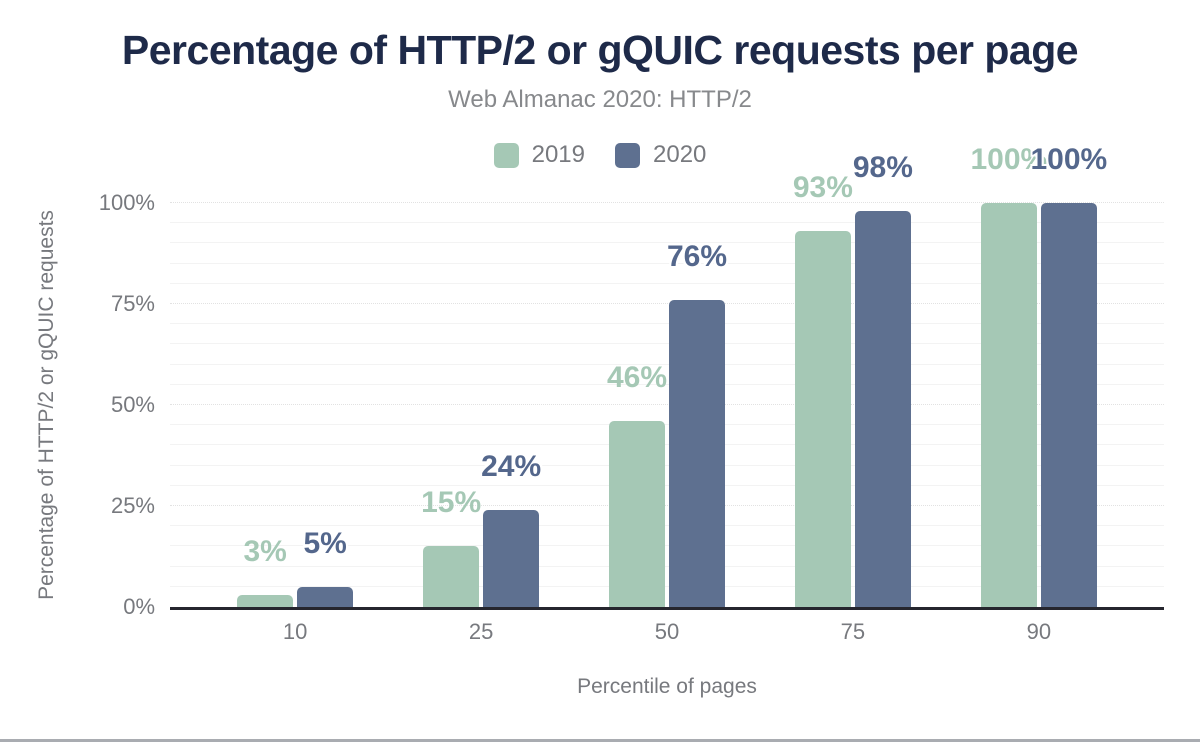 Image resolution: width=1200 pixels, height=742 pixels. What do you see at coordinates (126, 202) in the screenshot?
I see `y-tick-label: 100%` at bounding box center [126, 202].